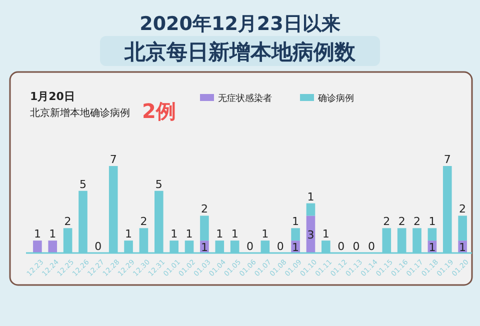  I want to click on text: 1月20日, so click(52, 96).